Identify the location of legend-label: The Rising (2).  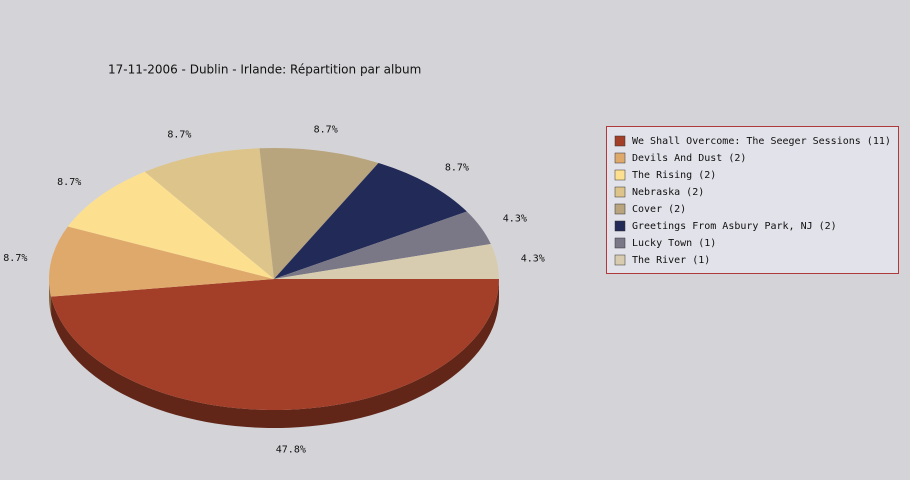
(674, 175).